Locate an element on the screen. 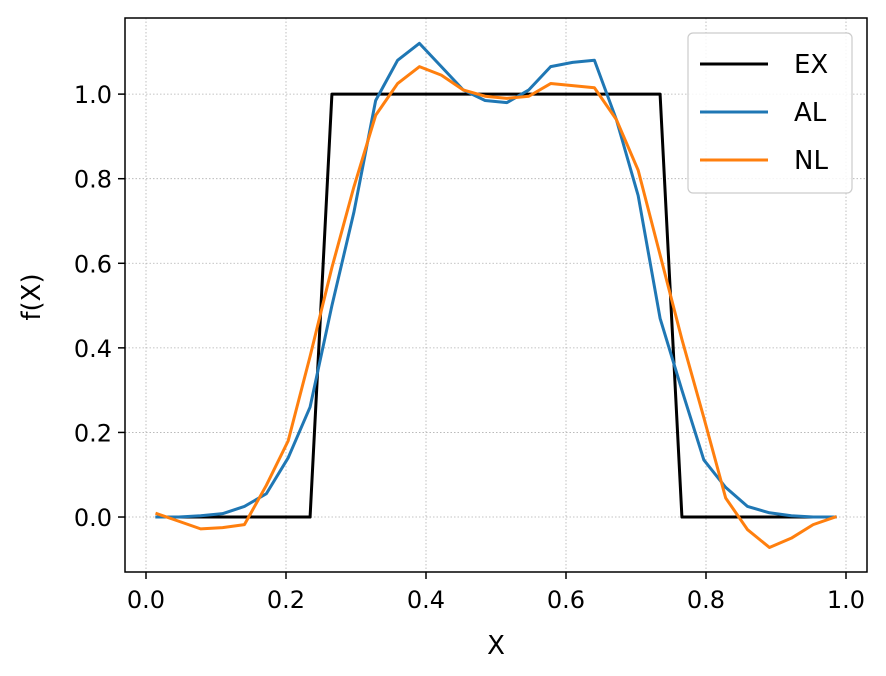 The height and width of the screenshot is (676, 886). y-tick-label: 0.0 is located at coordinates (93, 518).